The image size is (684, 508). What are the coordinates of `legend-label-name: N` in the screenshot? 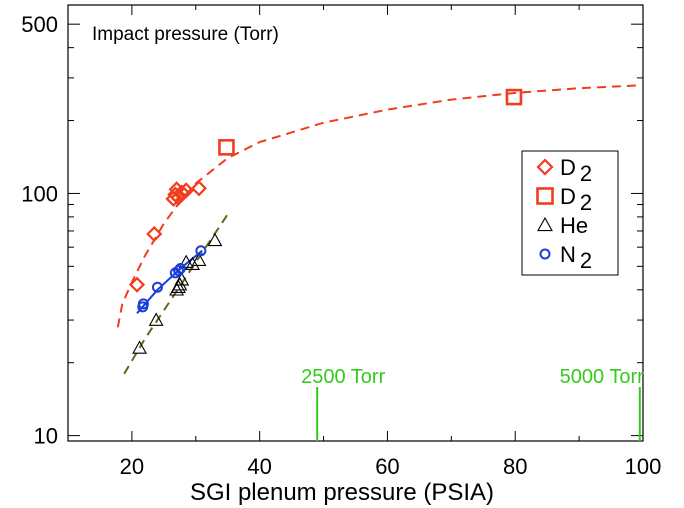 It's located at (568, 254).